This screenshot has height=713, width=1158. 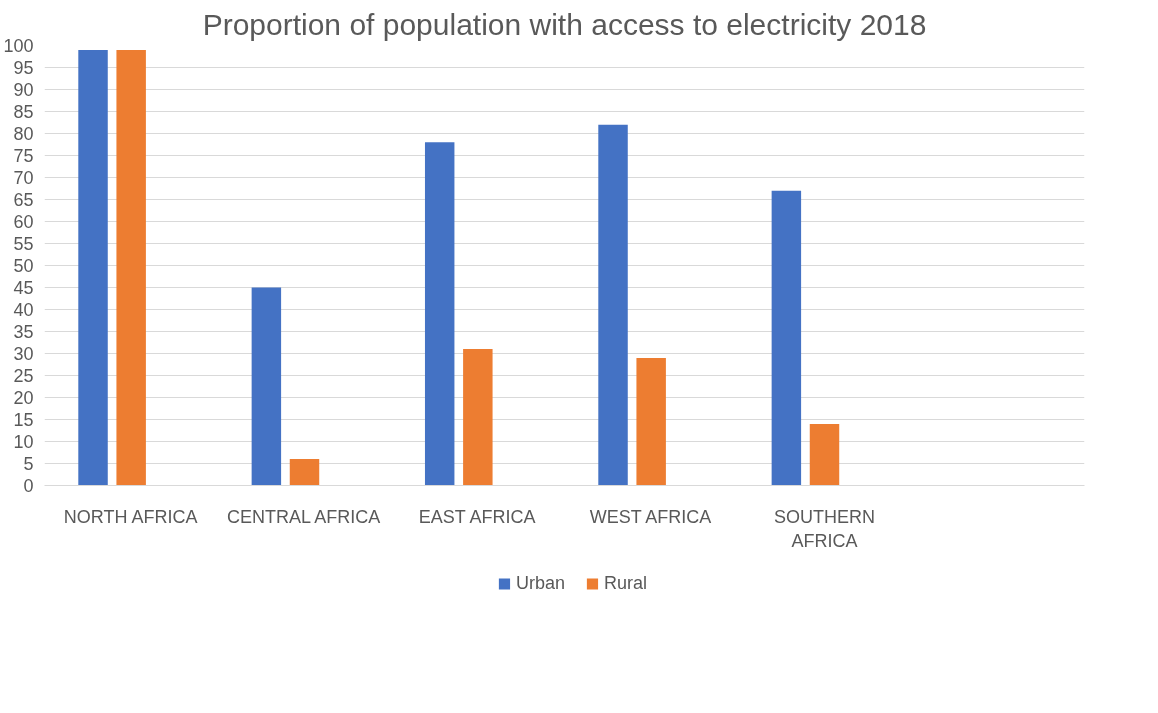 I want to click on x-tick-label: EAST AFRICA, so click(x=477, y=516).